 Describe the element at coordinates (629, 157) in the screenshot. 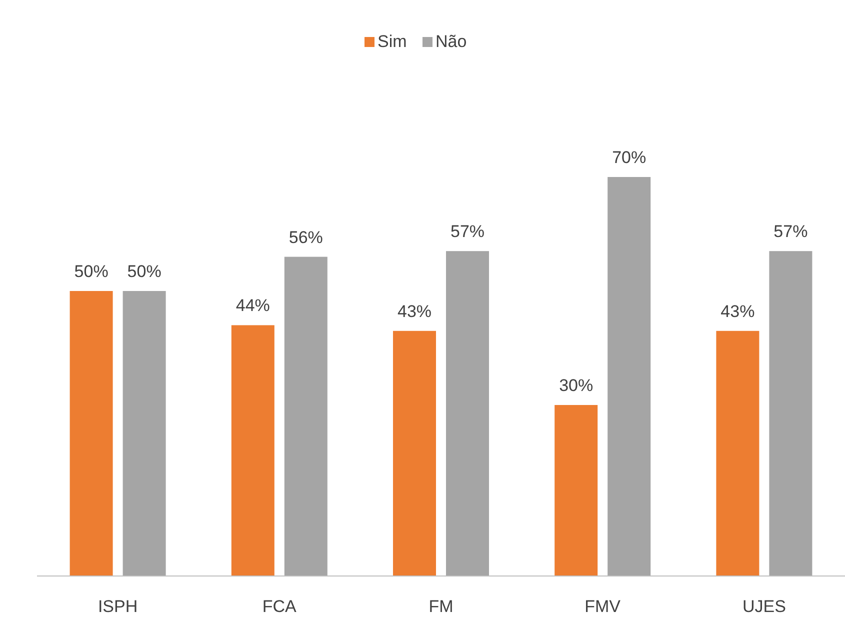

I see `data-label: 70%` at that location.